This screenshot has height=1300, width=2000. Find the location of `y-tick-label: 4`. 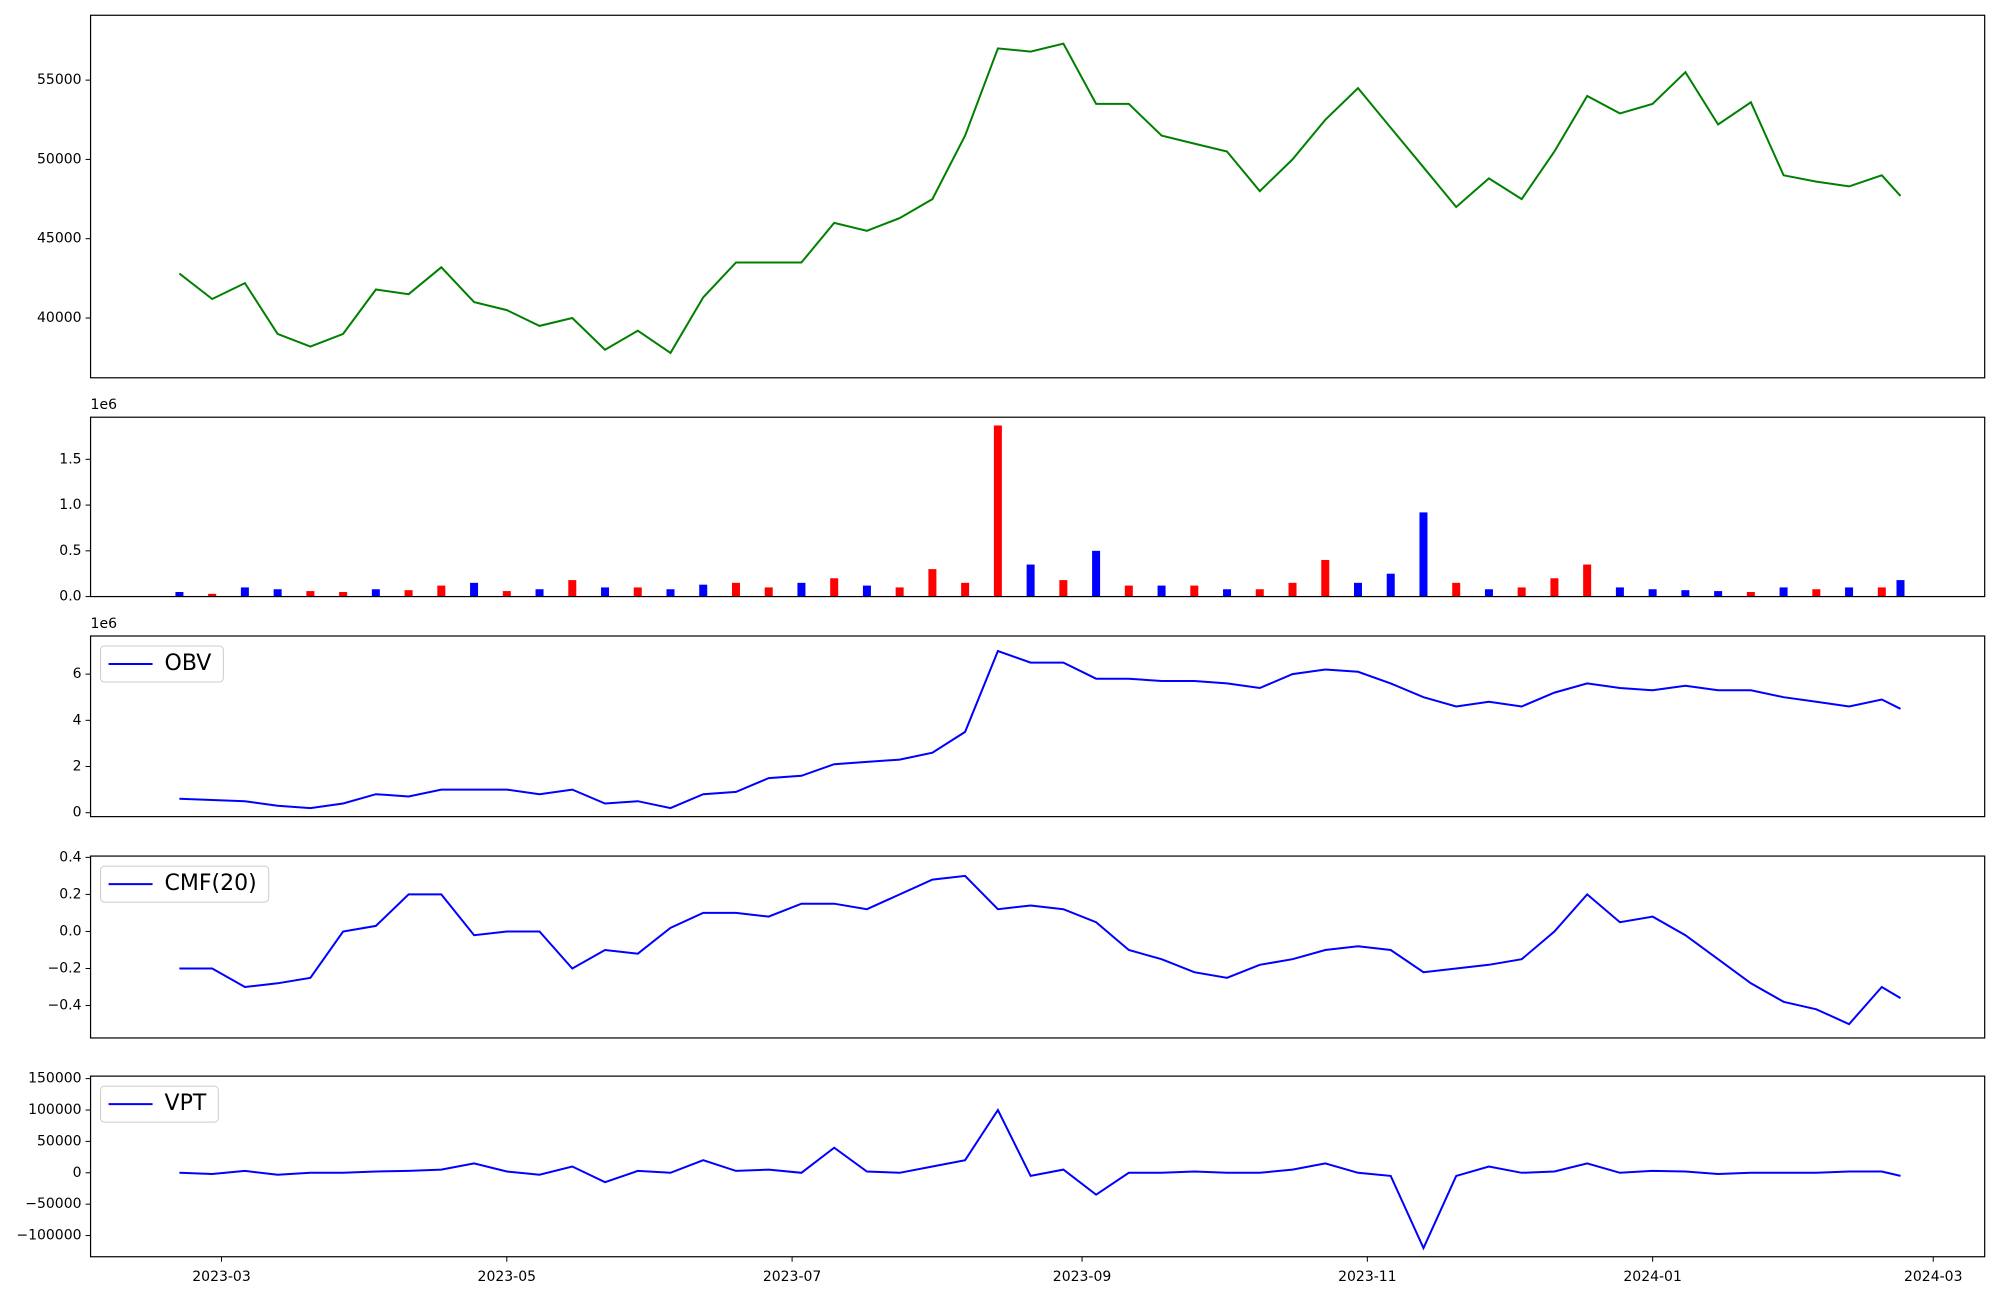

y-tick-label: 4 is located at coordinates (77, 720).